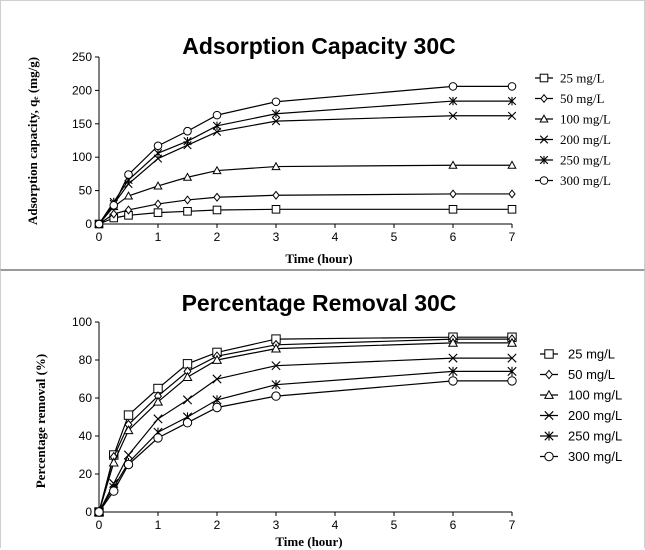 This screenshot has width=645, height=550. I want to click on y-tick-label: 250, so click(82, 57).